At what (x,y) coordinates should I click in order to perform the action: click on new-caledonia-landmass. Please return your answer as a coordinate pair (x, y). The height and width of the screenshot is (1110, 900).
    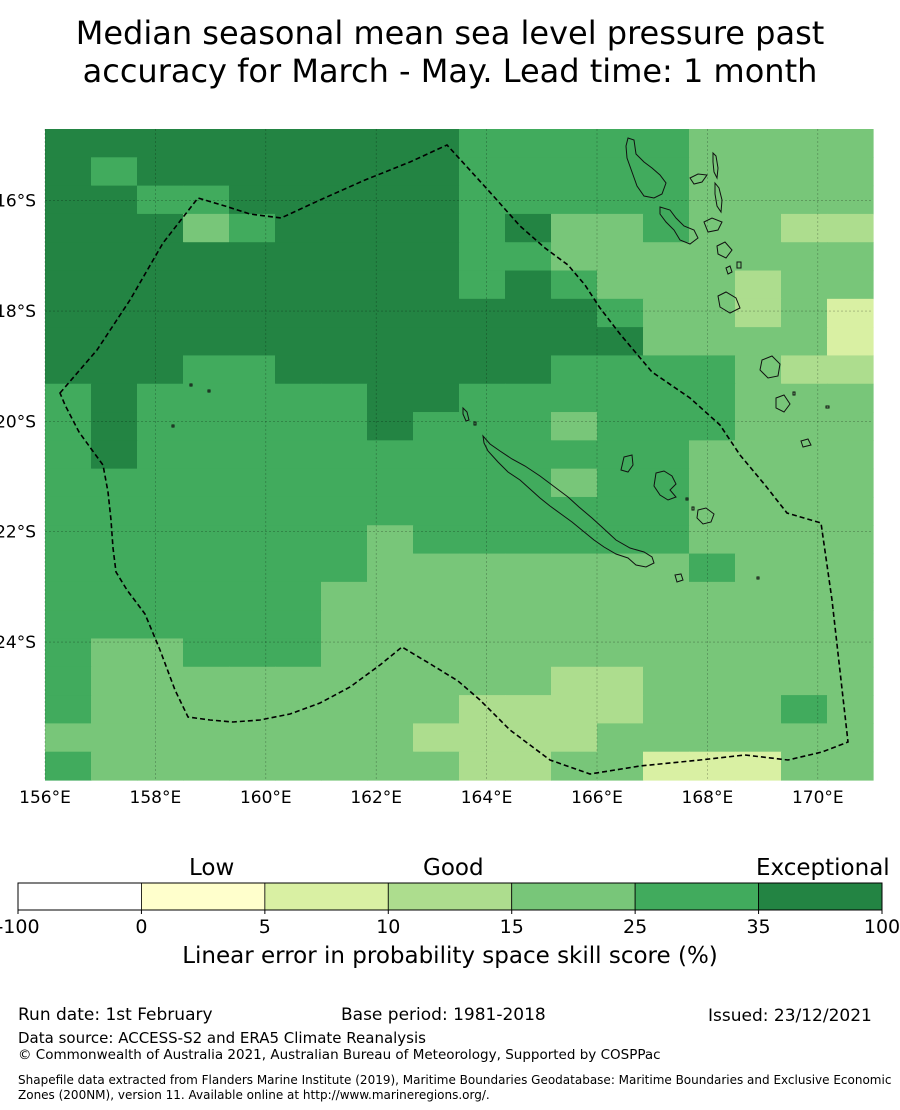
    Looking at the image, I should click on (568, 501).